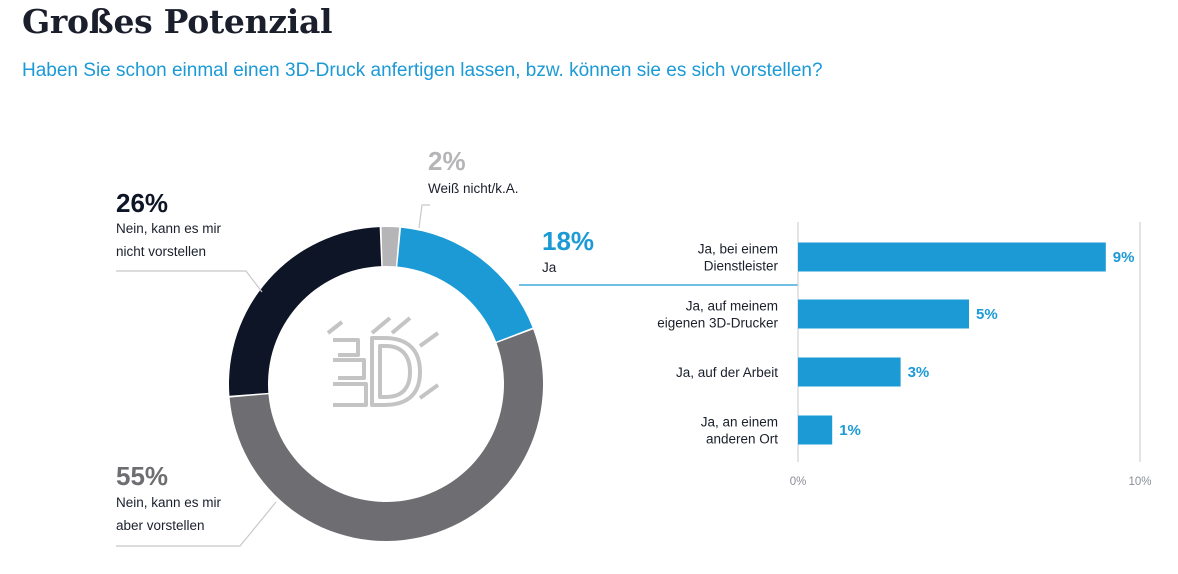  I want to click on bar-category-label-3-0: Ja, an einem, so click(739, 422).